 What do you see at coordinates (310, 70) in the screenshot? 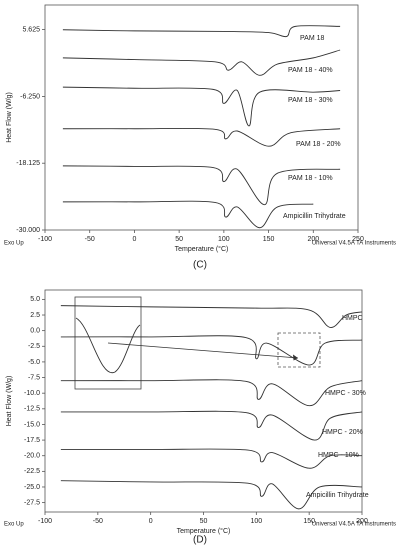
I see `series-label: PAM 18 - 40%` at bounding box center [310, 70].